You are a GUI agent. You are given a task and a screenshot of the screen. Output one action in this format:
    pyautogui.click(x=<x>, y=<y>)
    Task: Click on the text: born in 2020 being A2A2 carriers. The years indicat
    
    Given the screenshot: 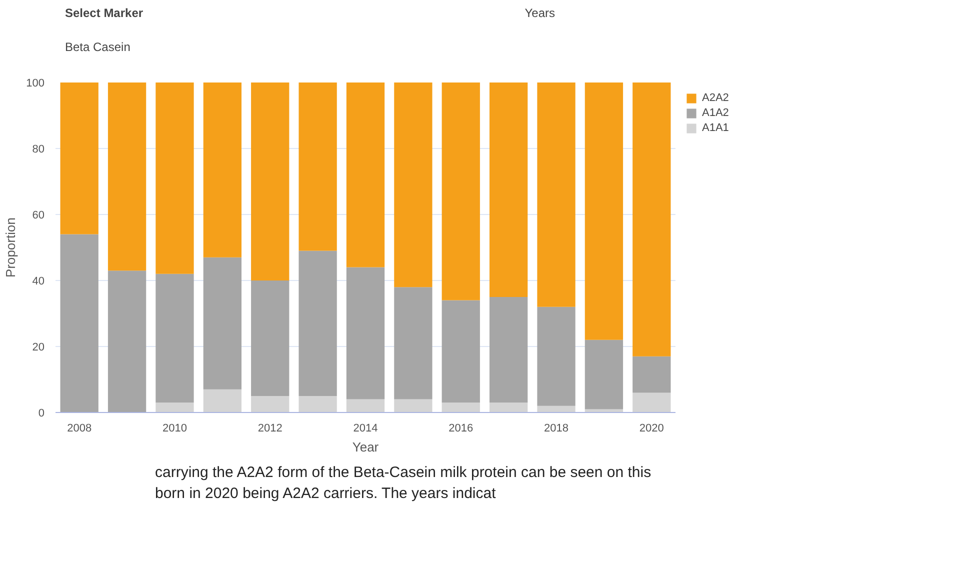 What is the action you would take?
    pyautogui.click(x=325, y=493)
    